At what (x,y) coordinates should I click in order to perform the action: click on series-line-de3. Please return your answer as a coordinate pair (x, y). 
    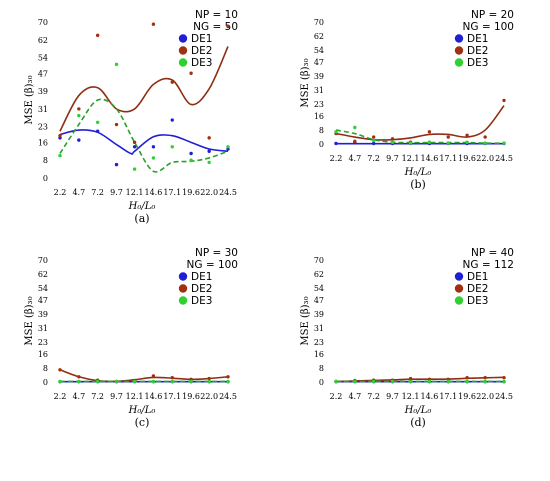
    Looking at the image, I should click on (144, 135).